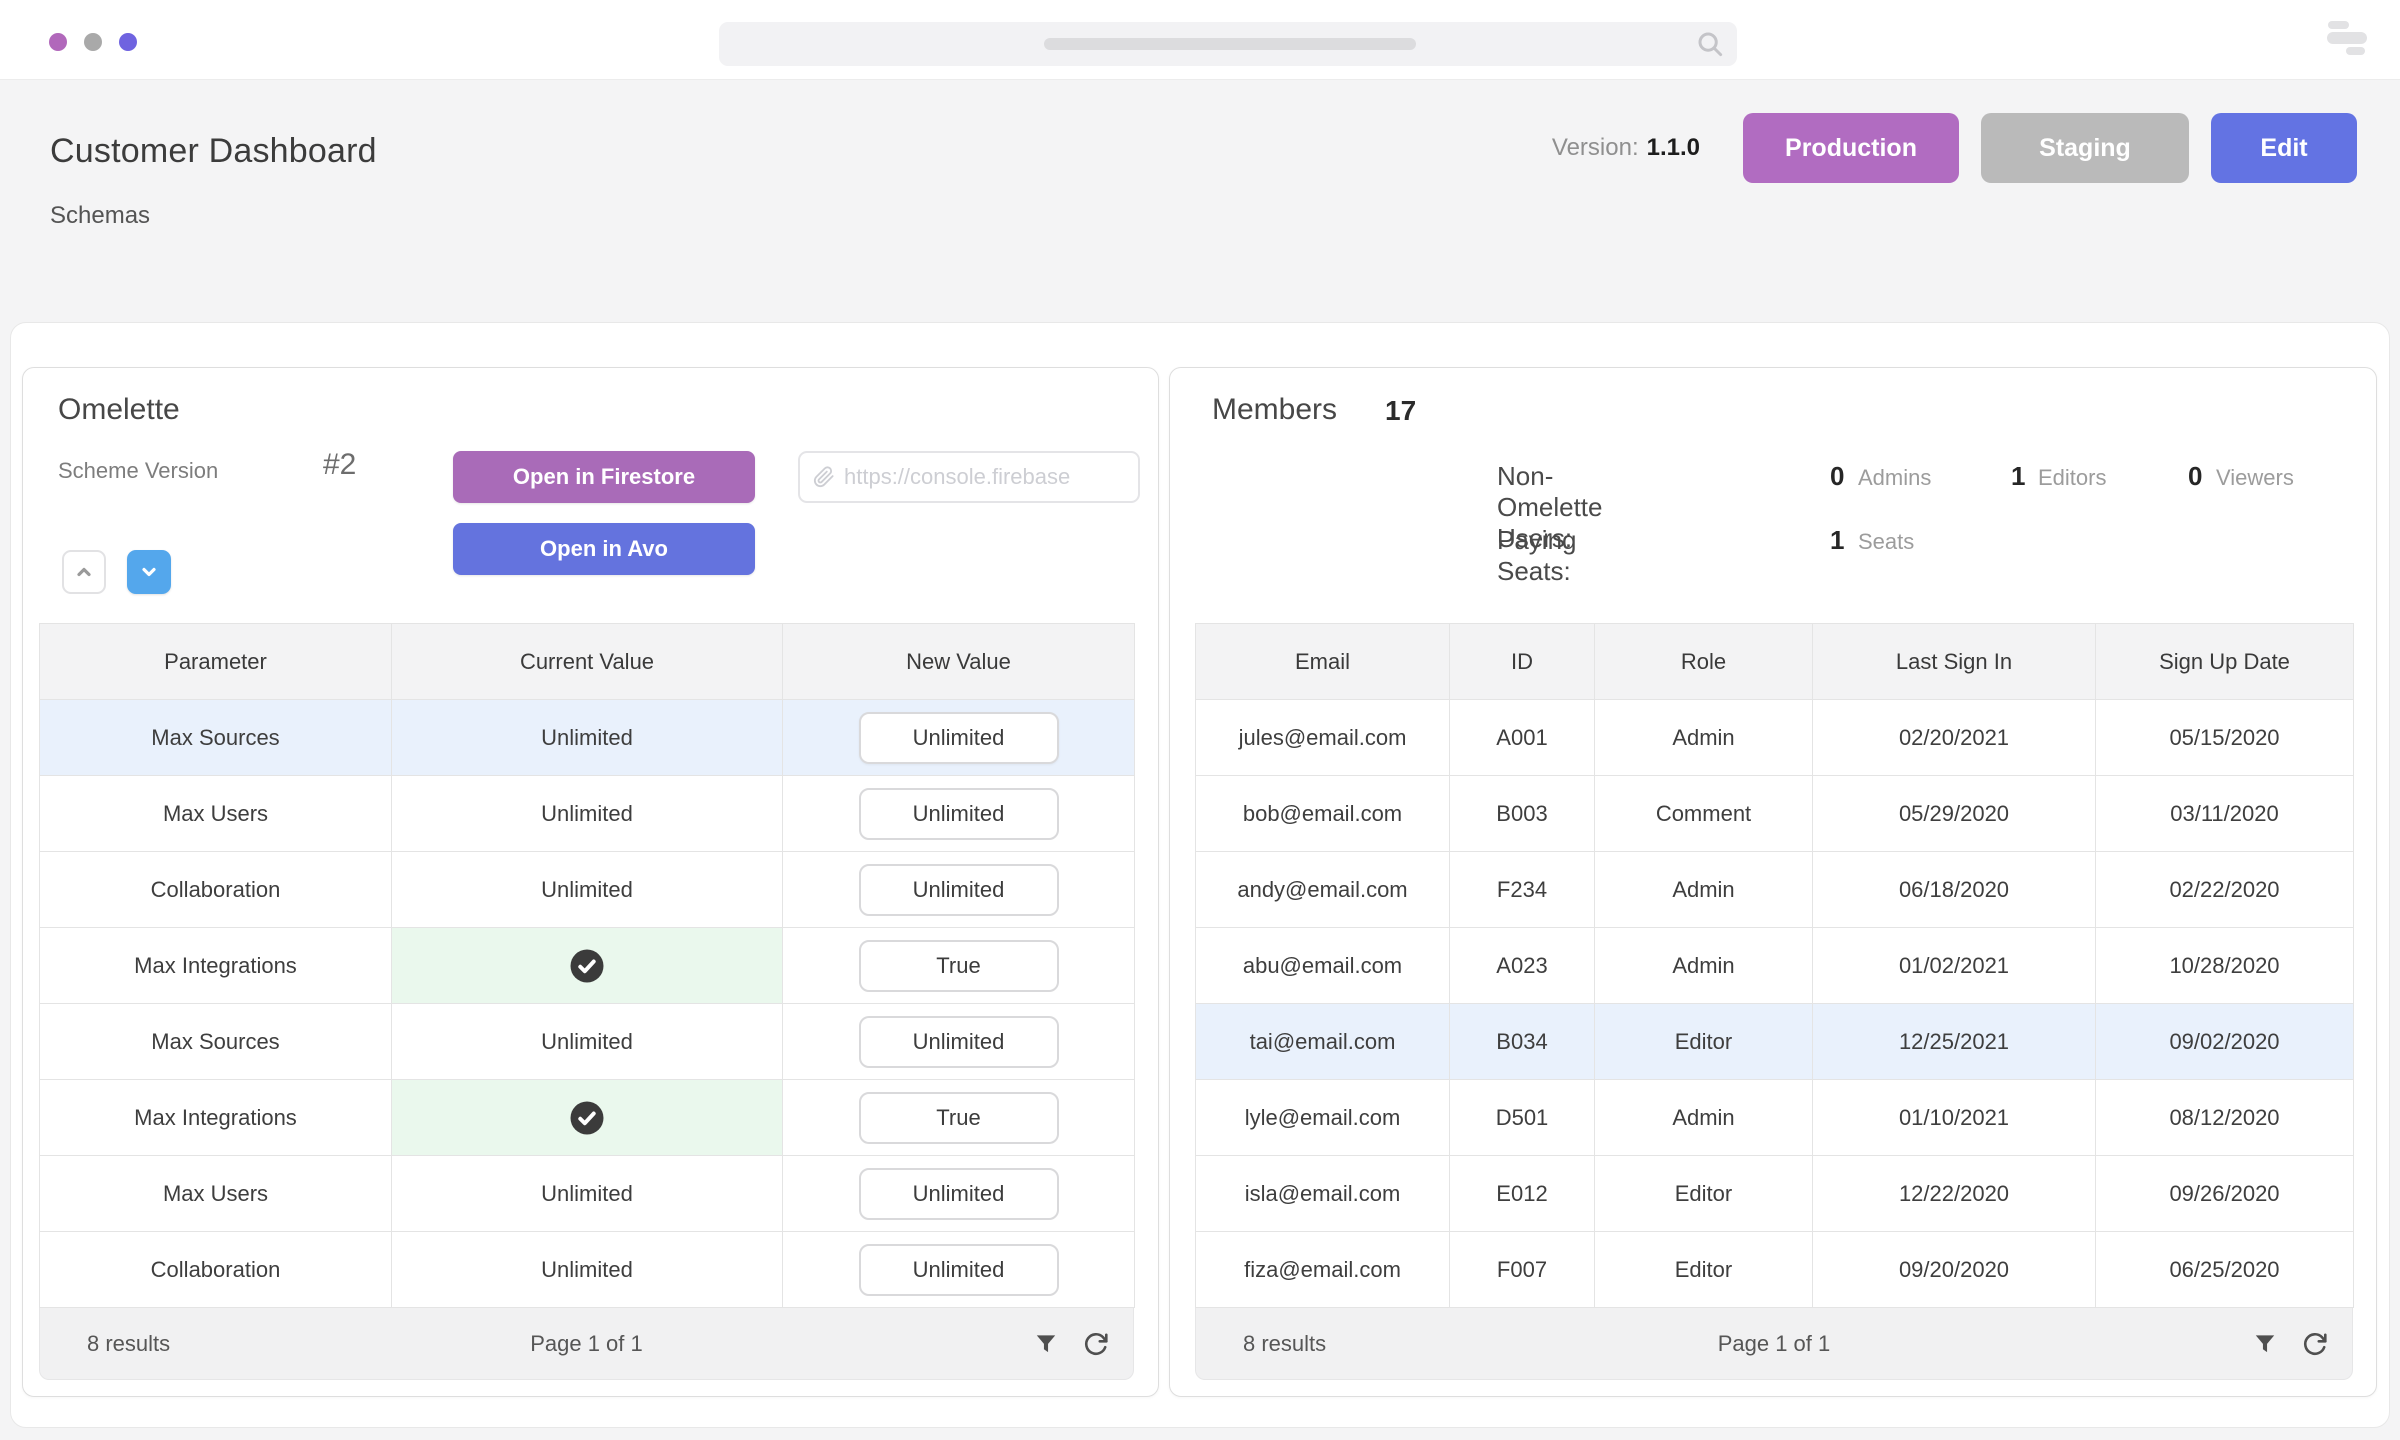 Image resolution: width=2400 pixels, height=1440 pixels. I want to click on id-cell: A023, so click(1522, 965).